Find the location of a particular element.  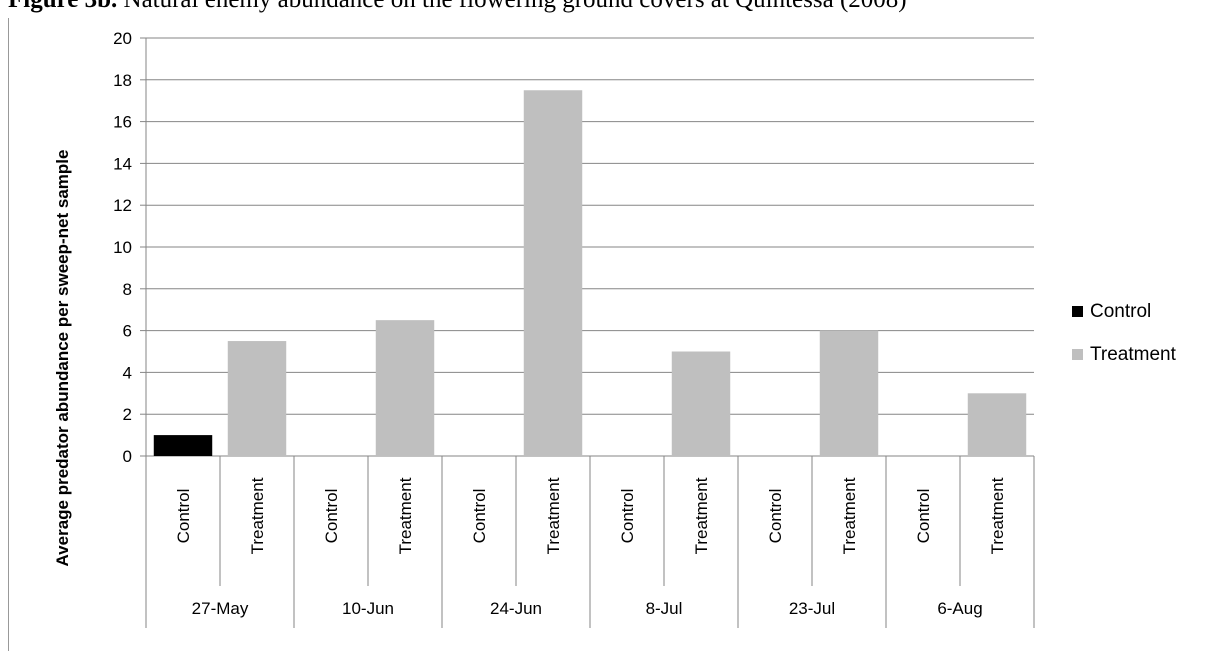

x-group-label: 8-Jul is located at coordinates (664, 608).